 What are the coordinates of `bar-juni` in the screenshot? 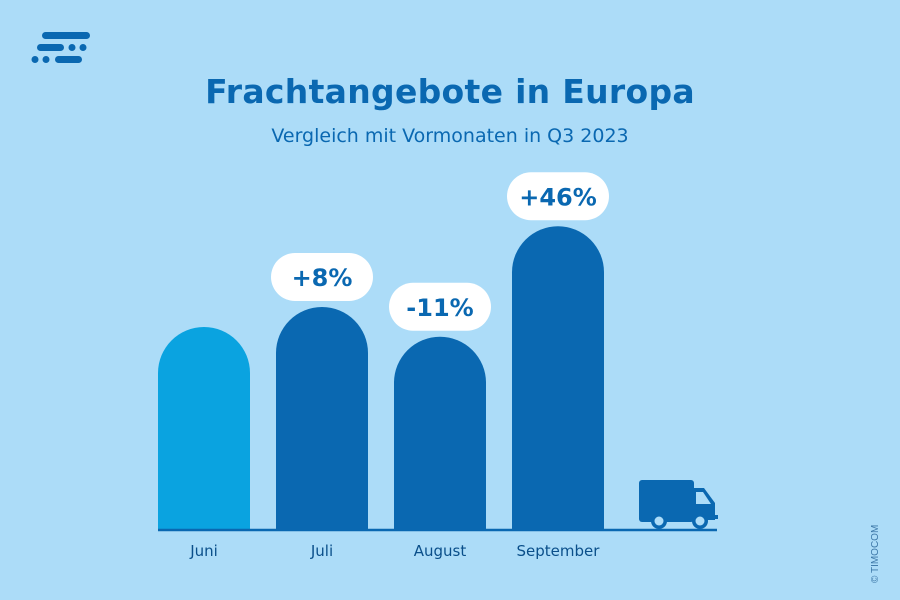 It's located at (204, 428).